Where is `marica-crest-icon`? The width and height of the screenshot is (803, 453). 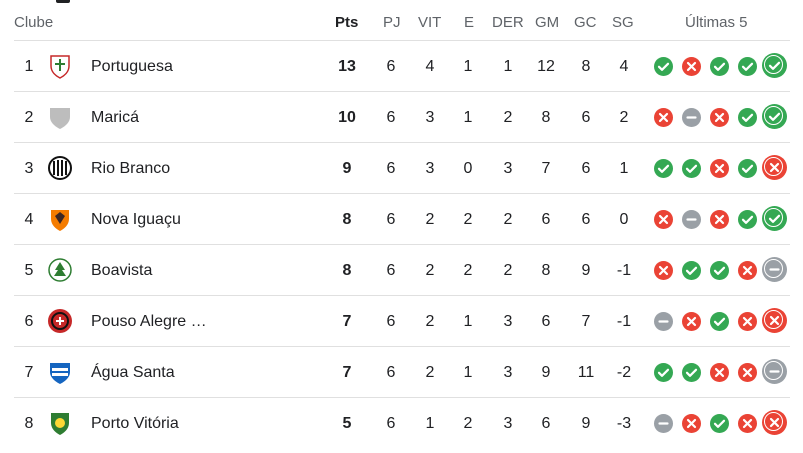
marica-crest-icon is located at coordinates (60, 117).